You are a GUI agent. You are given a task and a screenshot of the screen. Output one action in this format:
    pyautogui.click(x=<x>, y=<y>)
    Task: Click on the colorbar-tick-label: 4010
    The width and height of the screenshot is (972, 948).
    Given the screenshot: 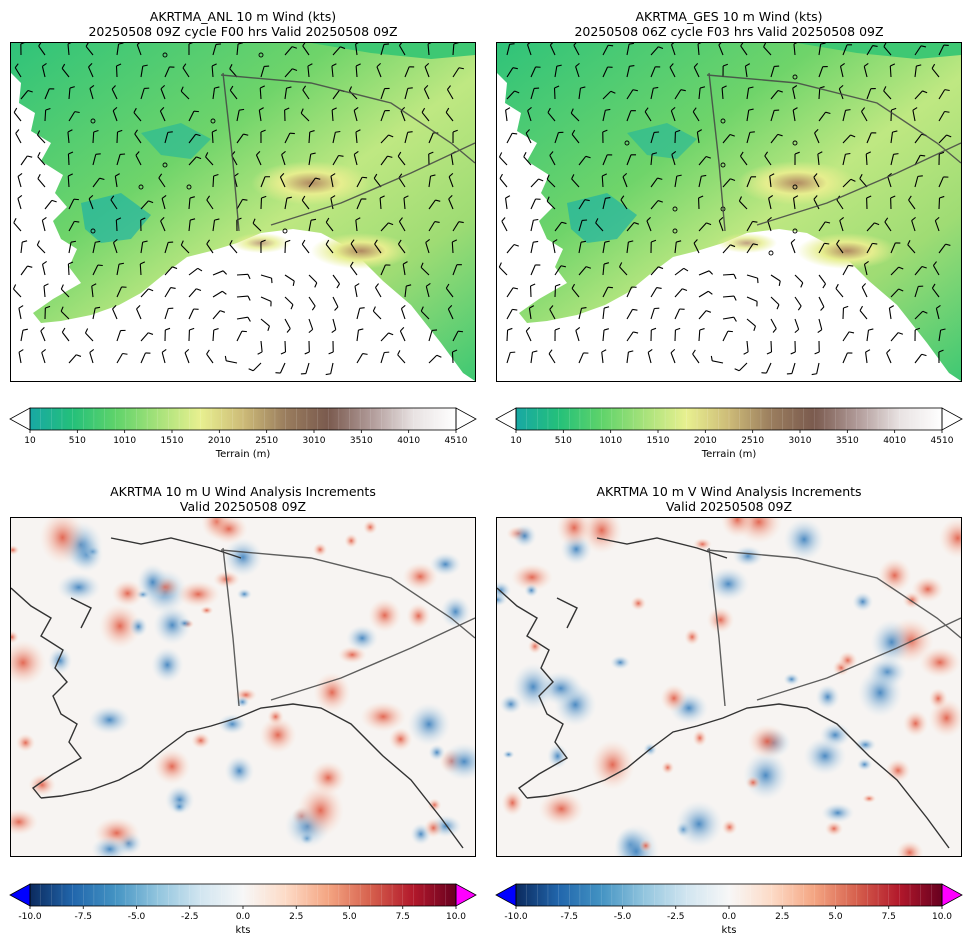 What is the action you would take?
    pyautogui.click(x=408, y=441)
    